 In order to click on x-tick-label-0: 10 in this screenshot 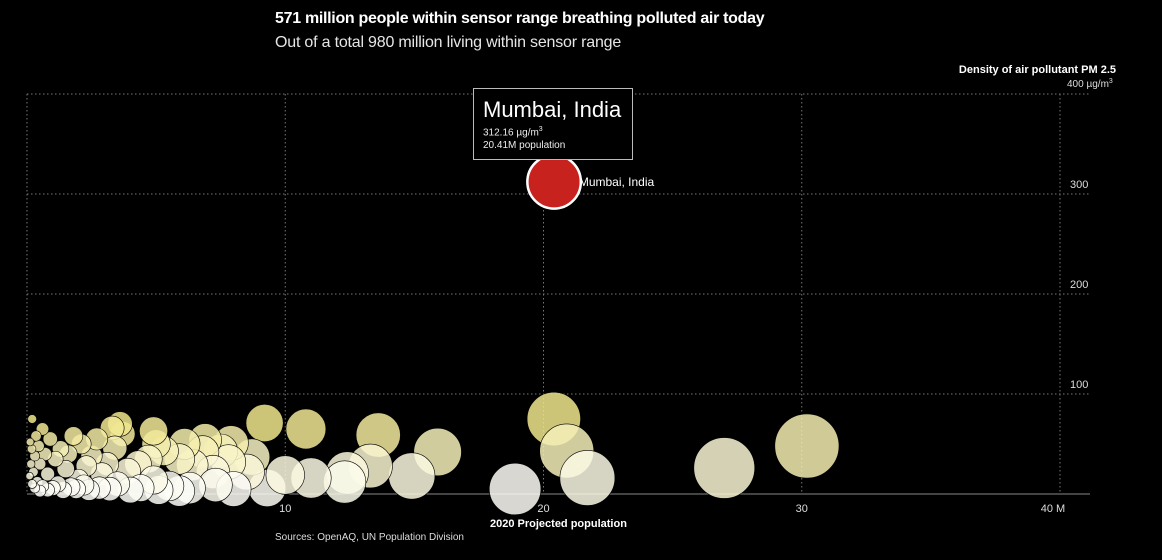, I will do `click(285, 509)`.